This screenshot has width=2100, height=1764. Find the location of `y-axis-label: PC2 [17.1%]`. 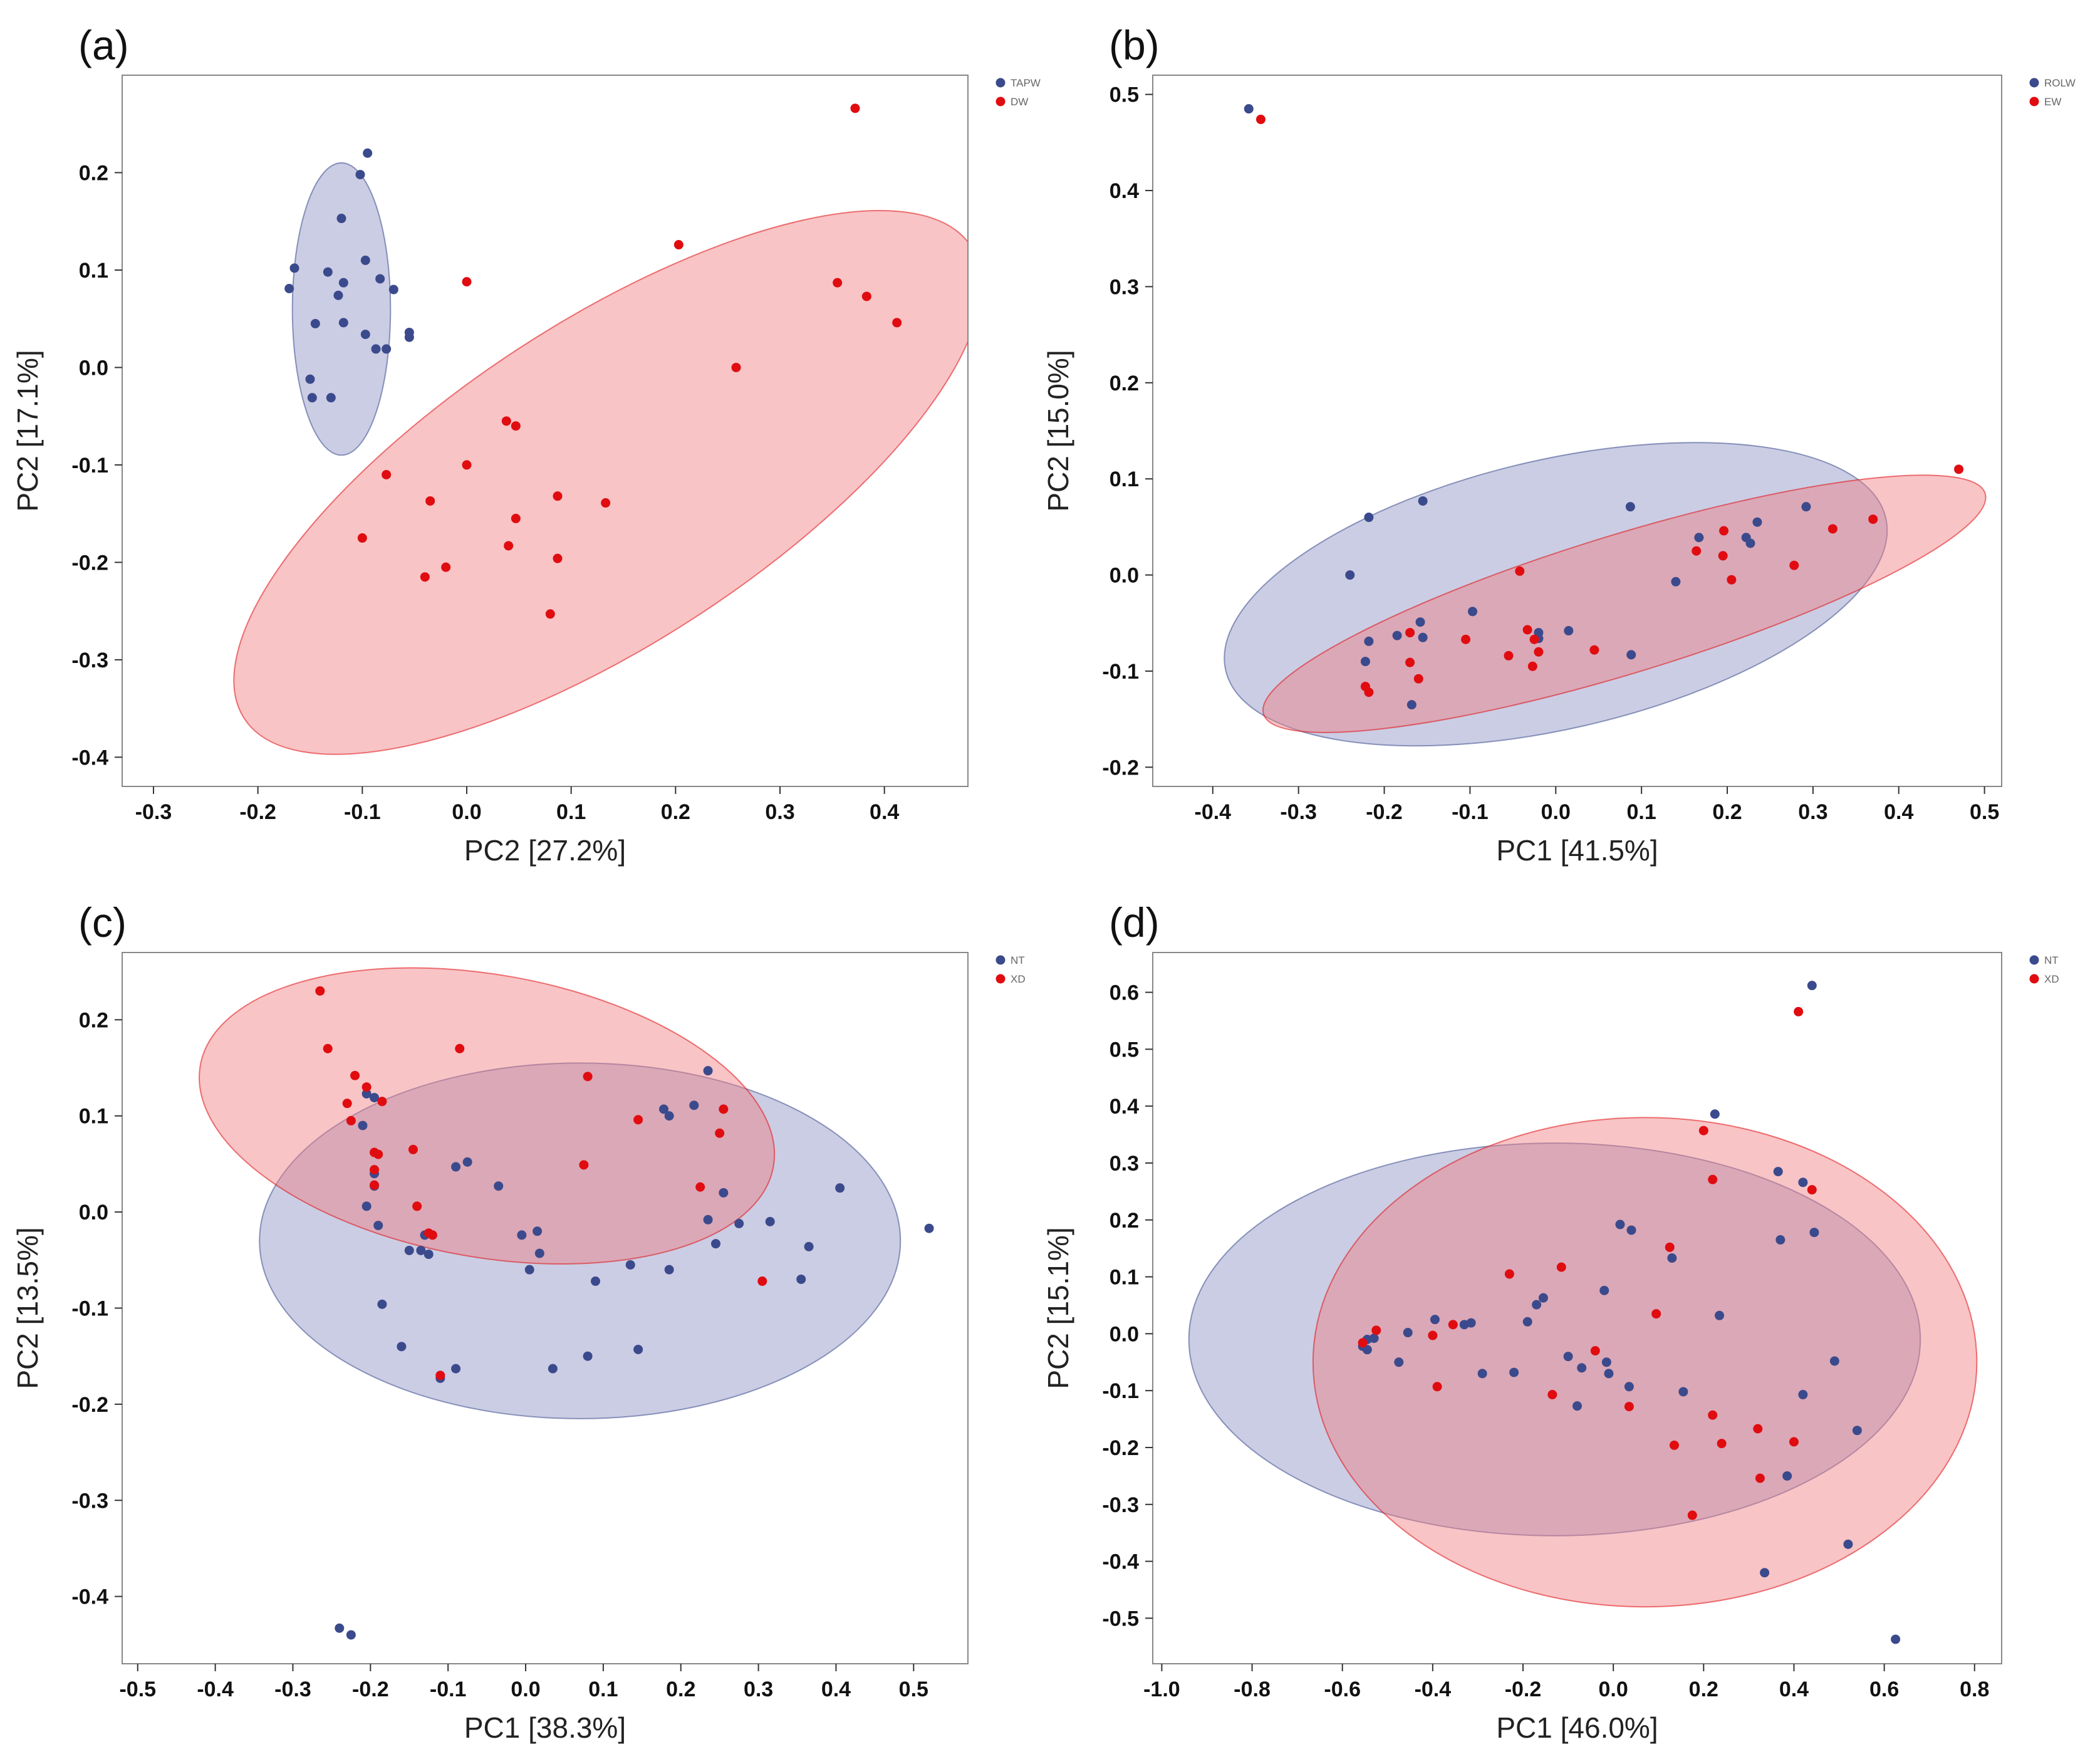

y-axis-label: PC2 [17.1%] is located at coordinates (27, 430).